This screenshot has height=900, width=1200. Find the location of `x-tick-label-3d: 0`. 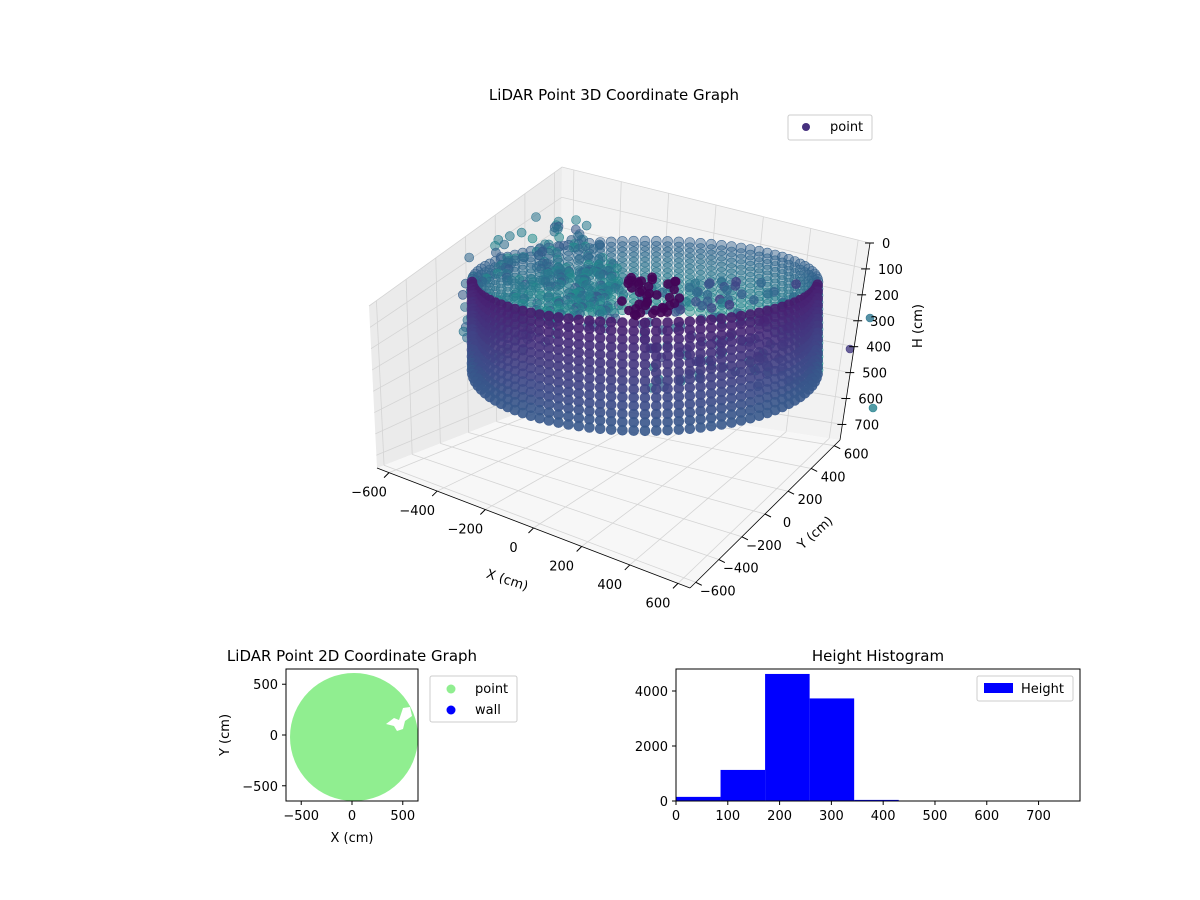

x-tick-label-3d: 0 is located at coordinates (513, 548).